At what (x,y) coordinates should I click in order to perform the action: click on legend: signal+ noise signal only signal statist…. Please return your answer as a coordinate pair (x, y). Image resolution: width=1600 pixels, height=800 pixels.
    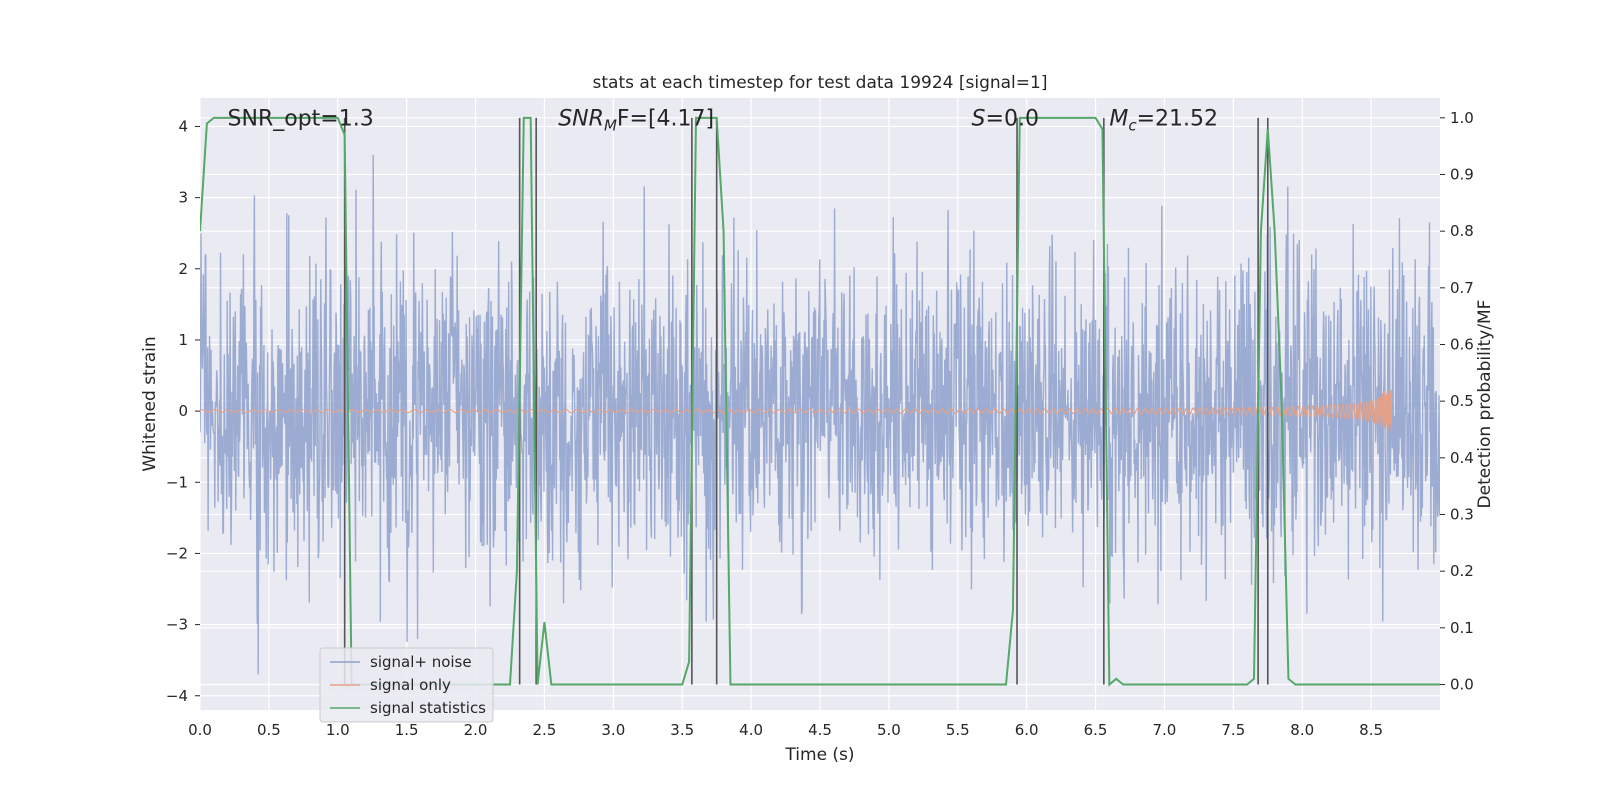
    Looking at the image, I should click on (406, 685).